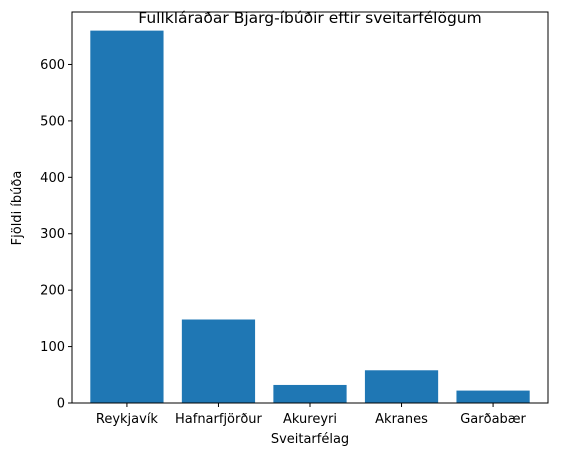 The height and width of the screenshot is (456, 572). Describe the element at coordinates (493, 419) in the screenshot. I see `x-tick-label: Garðabær` at that location.